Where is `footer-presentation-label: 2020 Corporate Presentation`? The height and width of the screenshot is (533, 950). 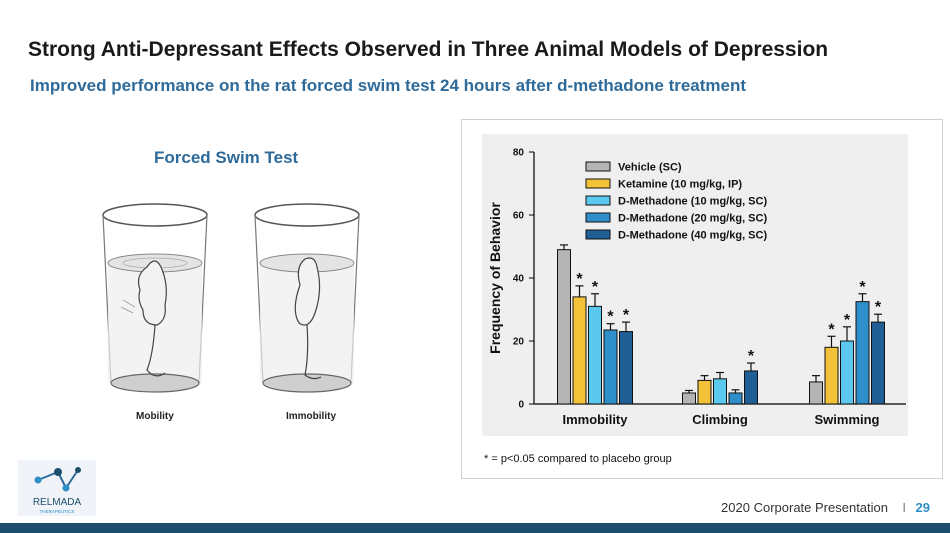
footer-presentation-label: 2020 Corporate Presentation is located at coordinates (804, 507).